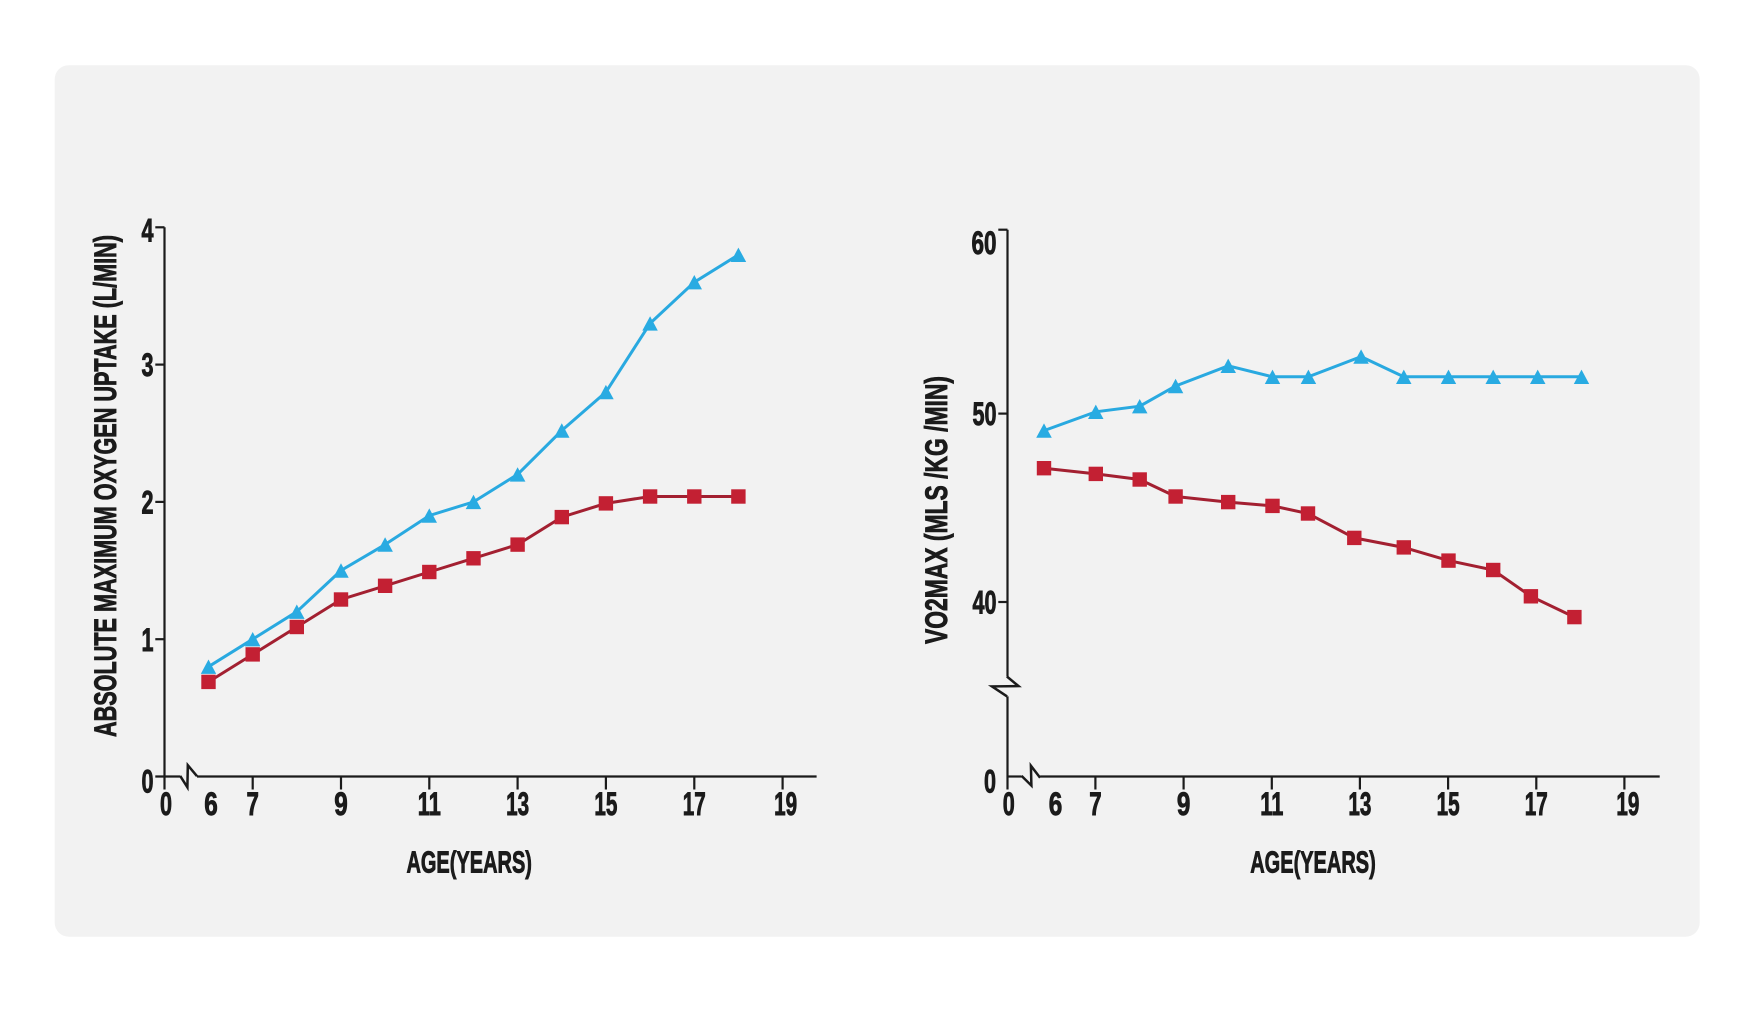 The width and height of the screenshot is (1754, 1018). Describe the element at coordinates (148, 503) in the screenshot. I see `svg-text: 2` at that location.